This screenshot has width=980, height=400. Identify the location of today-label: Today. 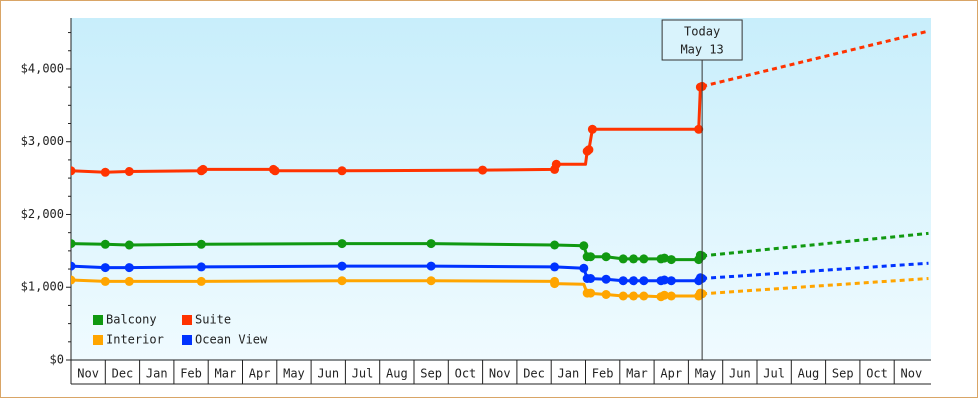
(702, 32).